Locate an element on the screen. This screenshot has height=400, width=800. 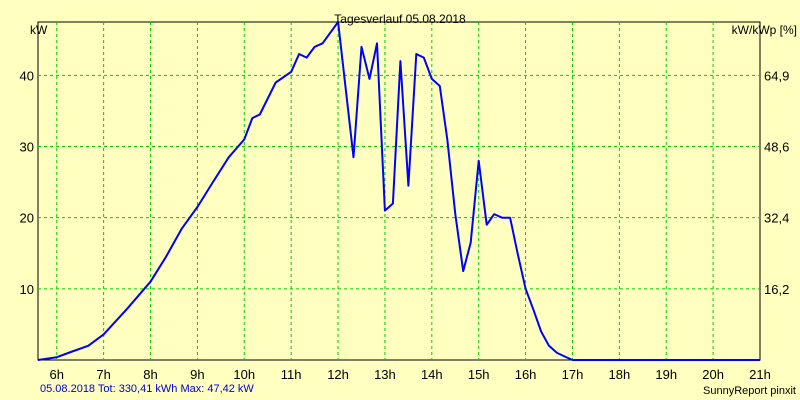
y-tick-label-left: 10 is located at coordinates (27, 289).